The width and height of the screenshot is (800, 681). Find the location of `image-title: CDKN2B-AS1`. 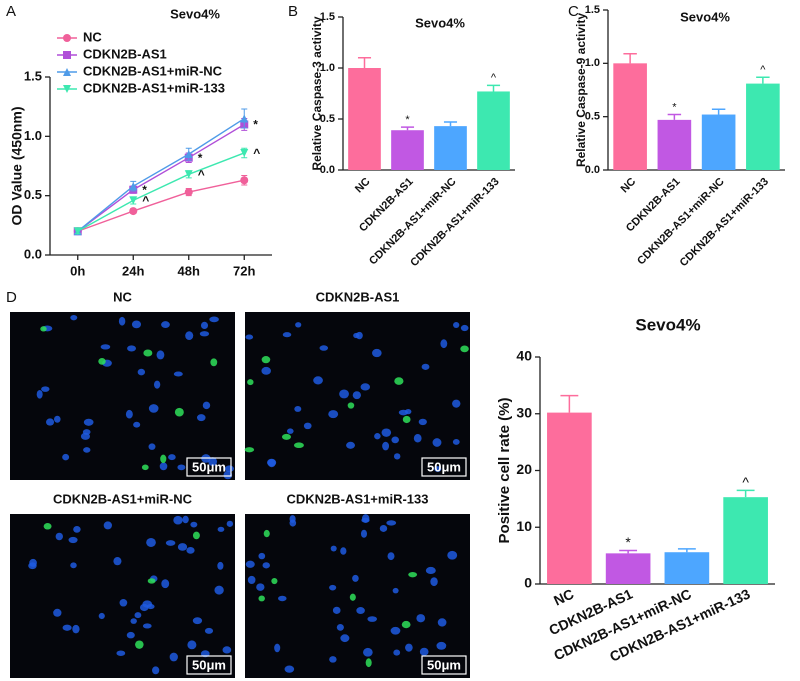

image-title: CDKN2B-AS1 is located at coordinates (358, 296).